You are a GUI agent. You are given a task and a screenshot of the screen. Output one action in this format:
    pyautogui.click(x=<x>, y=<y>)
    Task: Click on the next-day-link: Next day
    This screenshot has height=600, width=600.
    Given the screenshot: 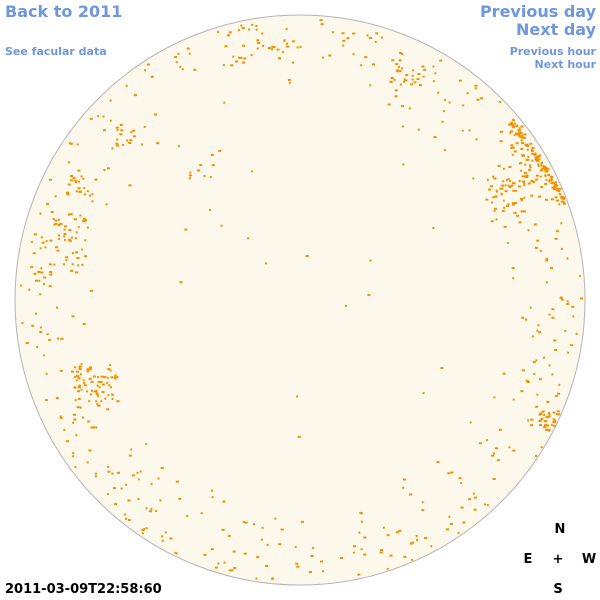 What is the action you would take?
    pyautogui.click(x=556, y=29)
    